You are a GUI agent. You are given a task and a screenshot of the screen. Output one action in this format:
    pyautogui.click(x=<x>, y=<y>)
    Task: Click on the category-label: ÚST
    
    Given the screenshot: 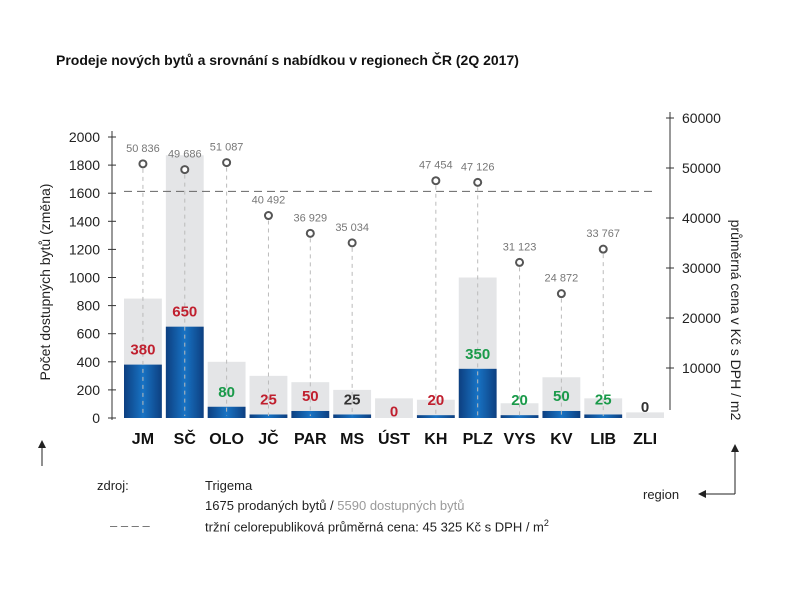 What is the action you would take?
    pyautogui.click(x=394, y=438)
    